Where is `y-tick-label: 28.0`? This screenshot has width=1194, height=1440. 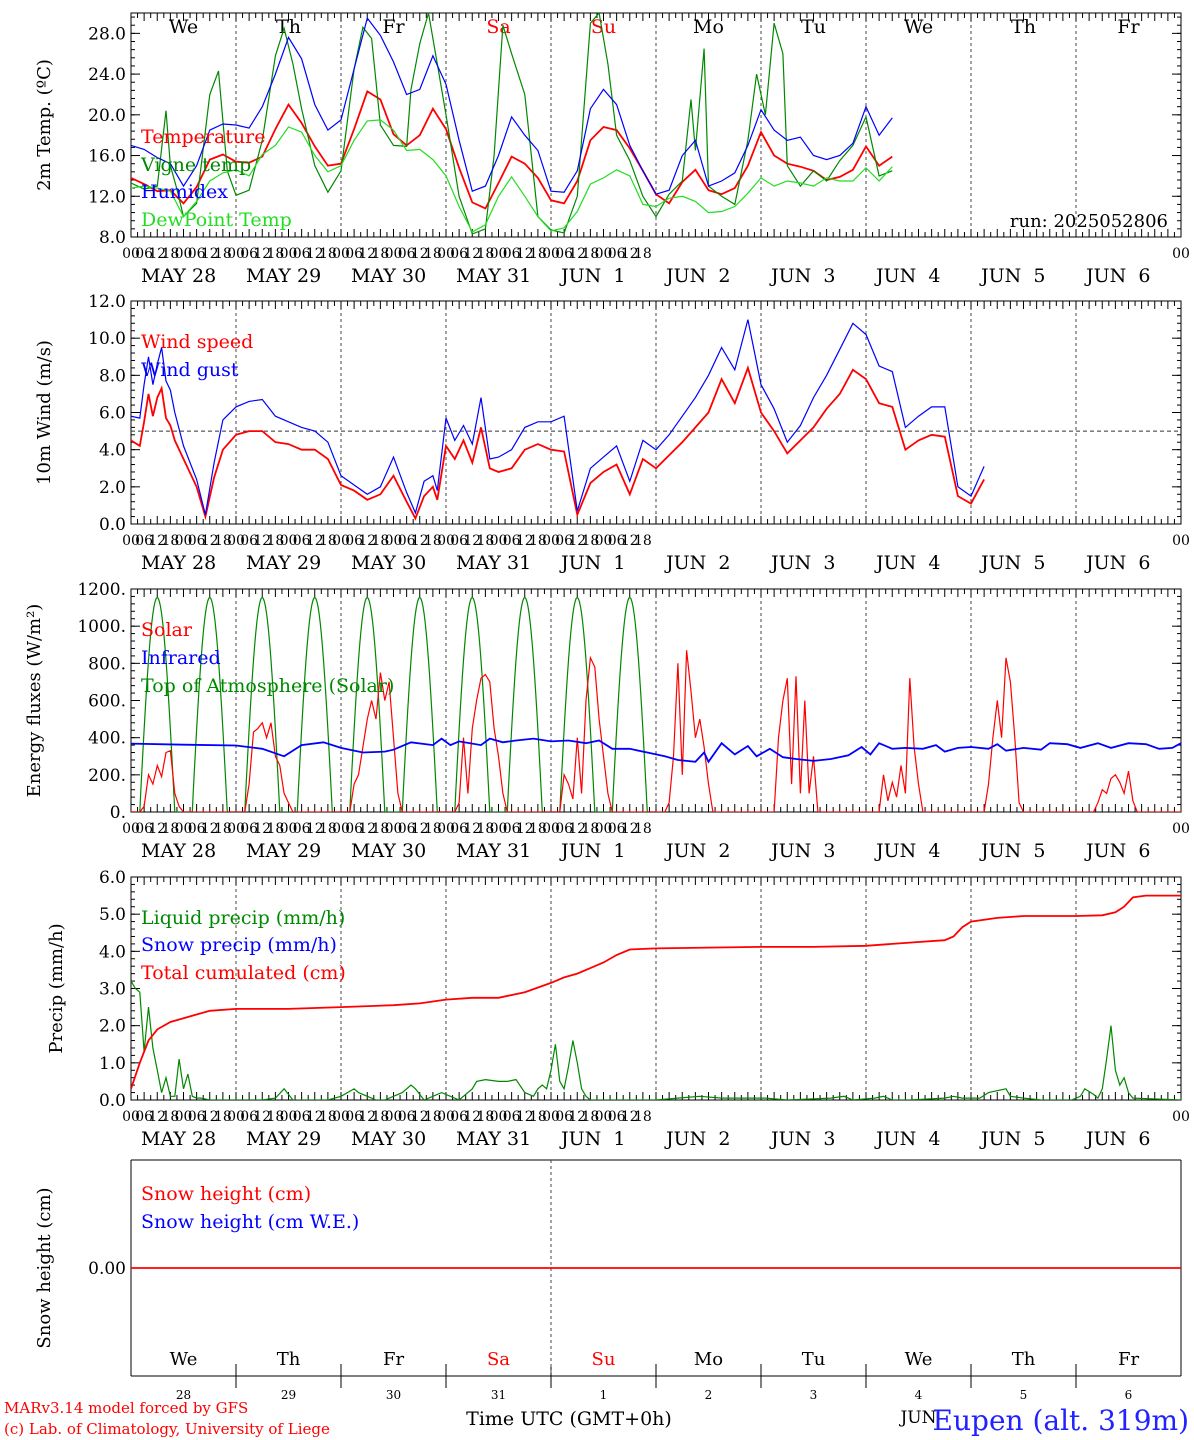
y-tick-label: 28.0 is located at coordinates (107, 34).